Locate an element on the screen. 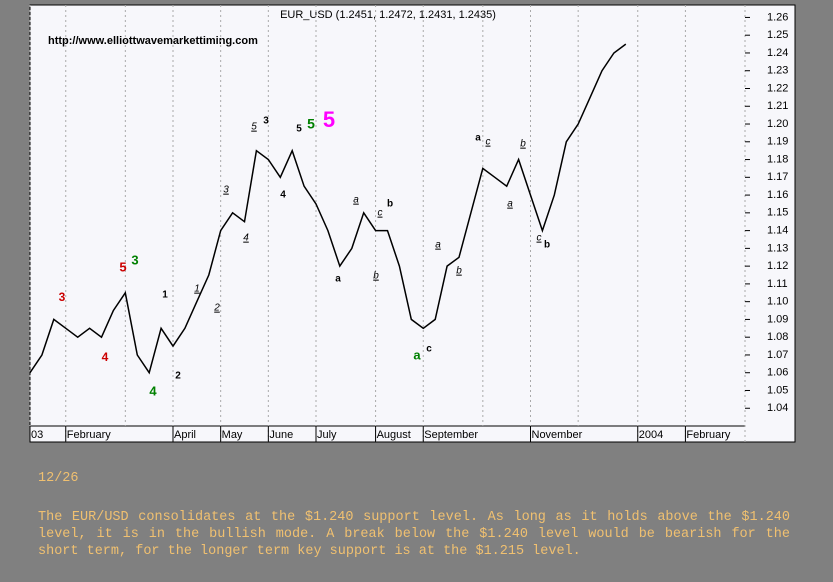  x-tick-label: November is located at coordinates (557, 435).